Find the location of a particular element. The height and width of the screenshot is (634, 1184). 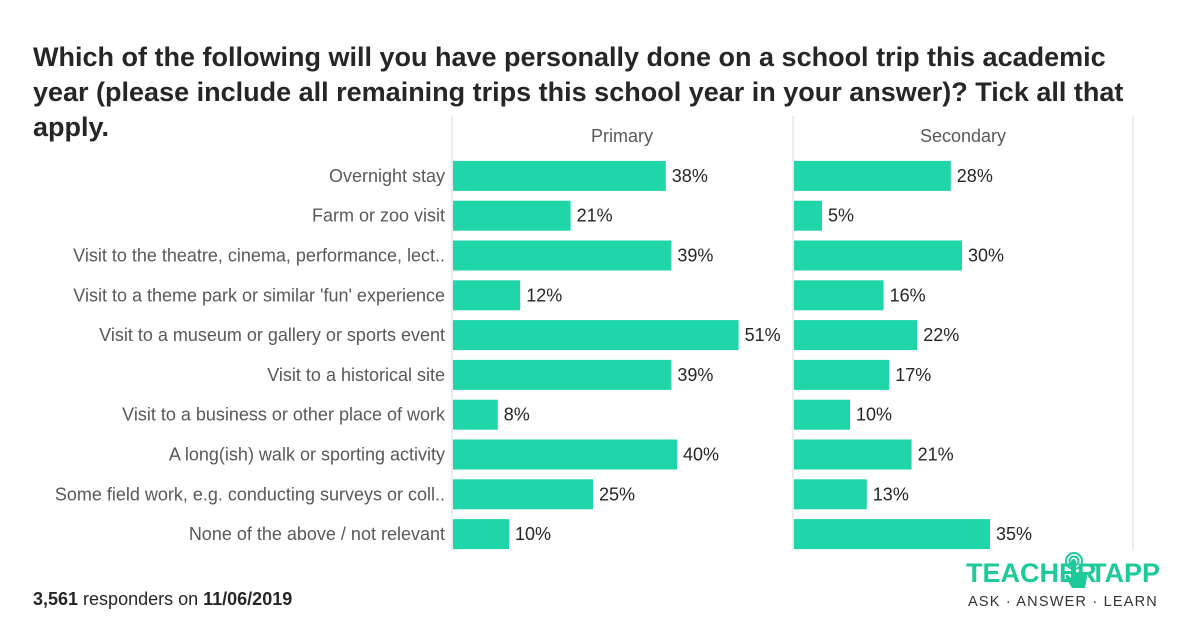

category-label: None of the above / not relevant is located at coordinates (317, 534).